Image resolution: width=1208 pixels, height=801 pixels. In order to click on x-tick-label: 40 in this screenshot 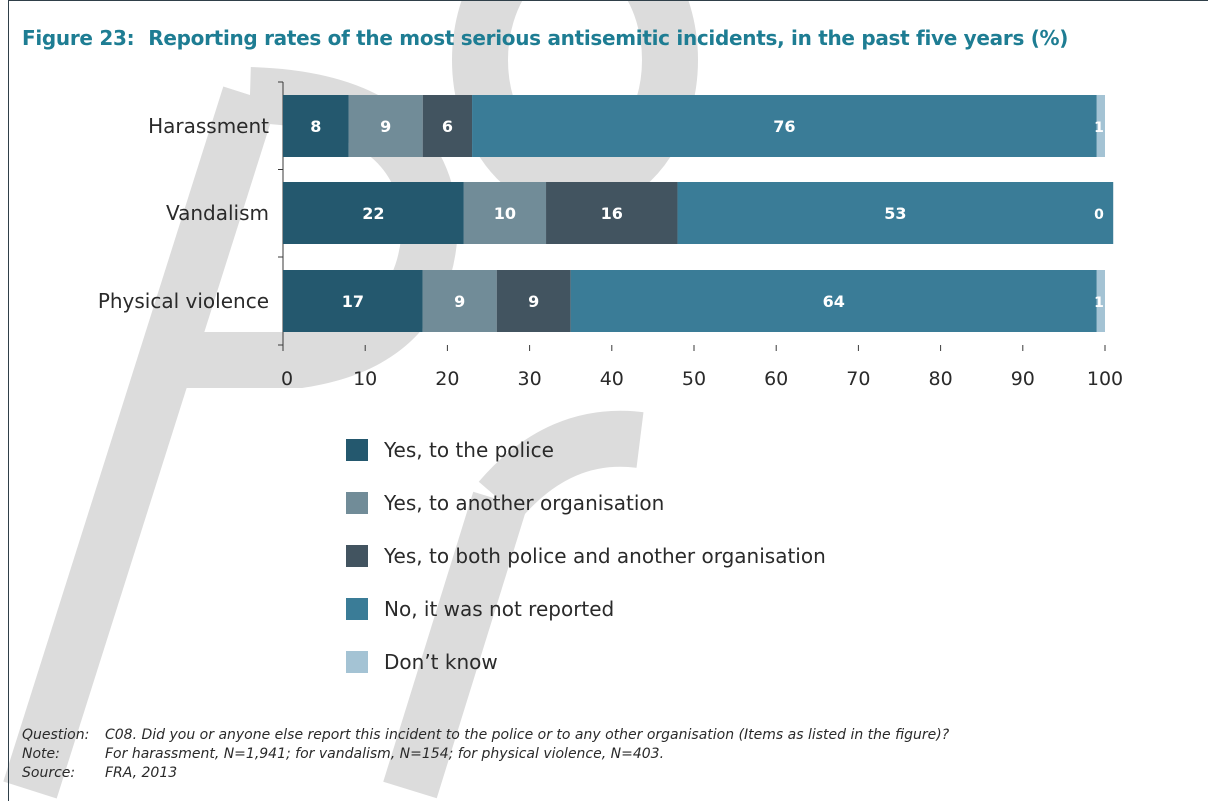, I will do `click(612, 379)`.